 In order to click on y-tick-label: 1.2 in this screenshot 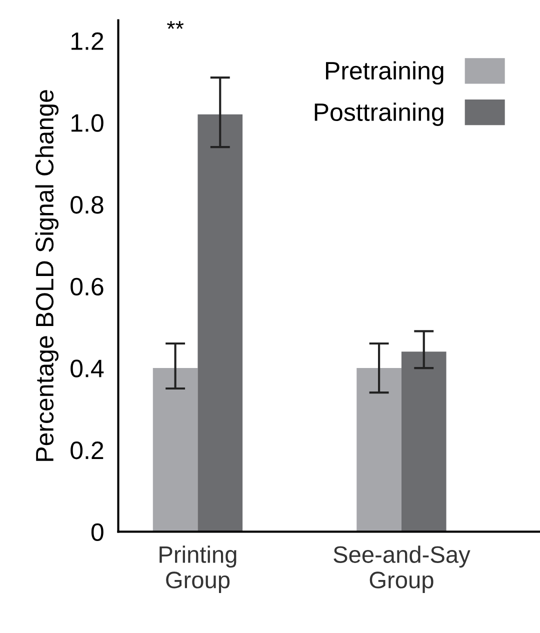, I will do `click(88, 41)`.